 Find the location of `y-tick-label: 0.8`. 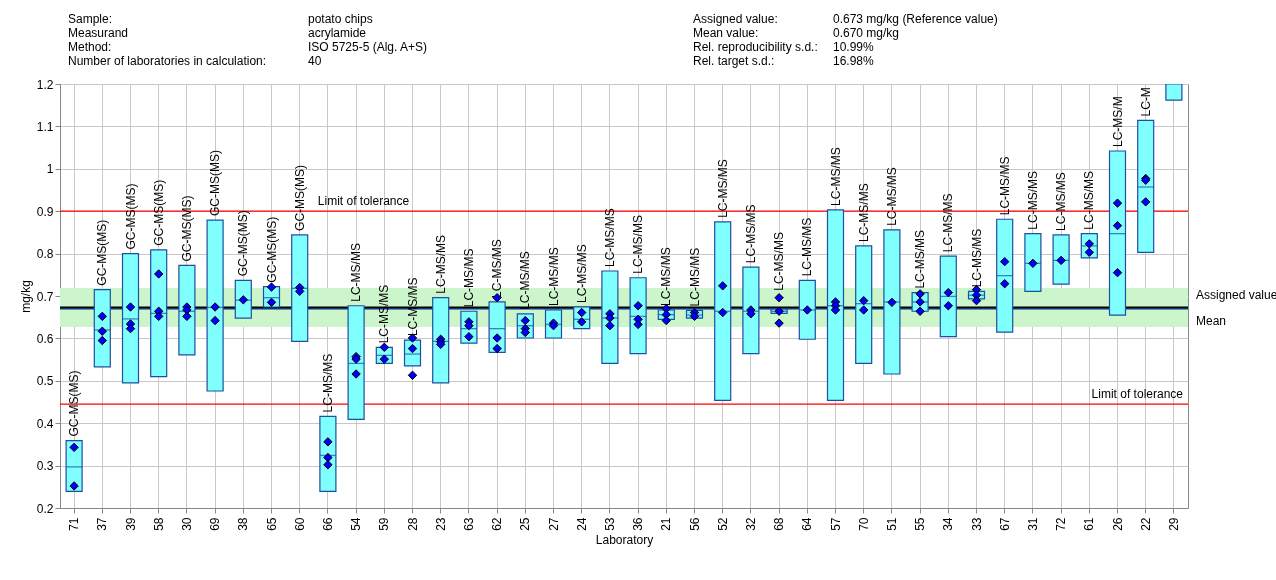

y-tick-label: 0.8 is located at coordinates (45, 254).